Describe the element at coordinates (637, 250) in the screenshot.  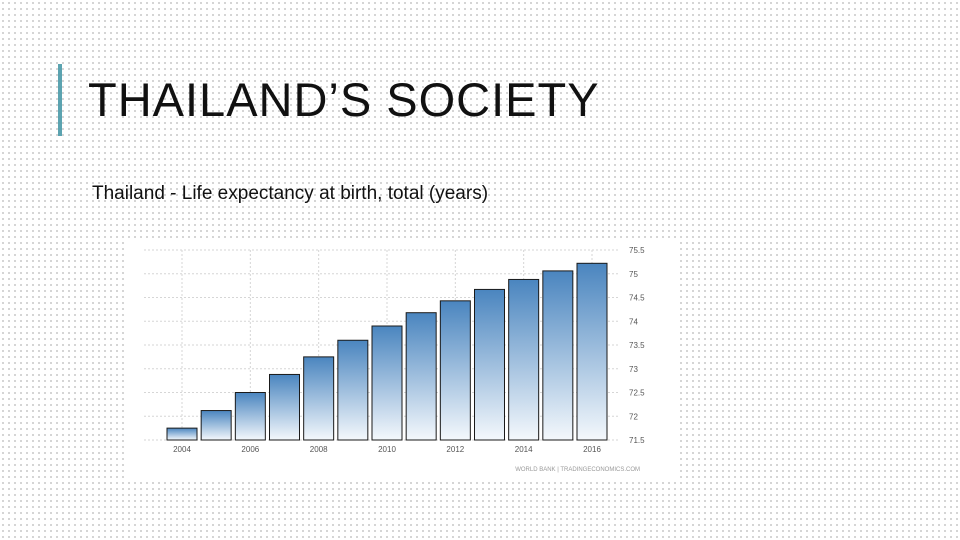
I see `y-tick-label: 75.5` at that location.